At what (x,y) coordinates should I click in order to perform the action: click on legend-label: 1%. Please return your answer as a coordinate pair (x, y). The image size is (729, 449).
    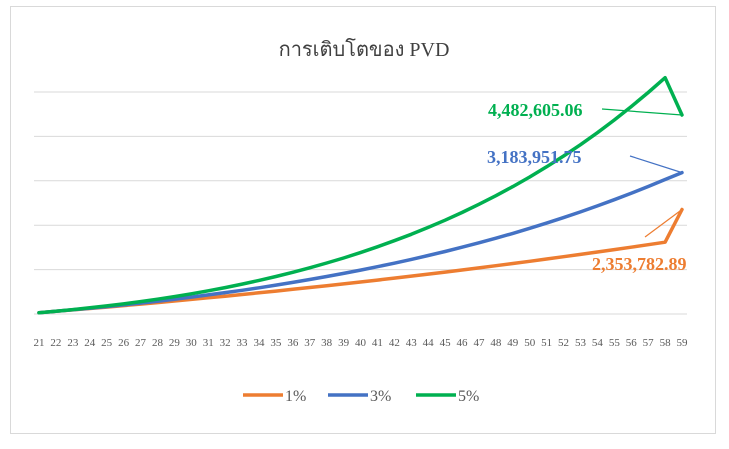
    Looking at the image, I should click on (295, 396).